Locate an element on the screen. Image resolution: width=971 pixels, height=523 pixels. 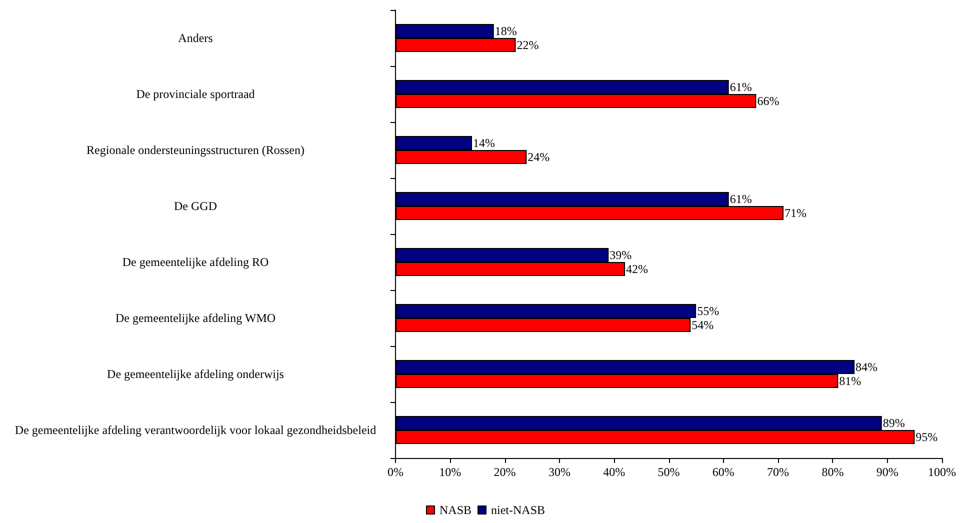
data-label: 42% is located at coordinates (637, 269).